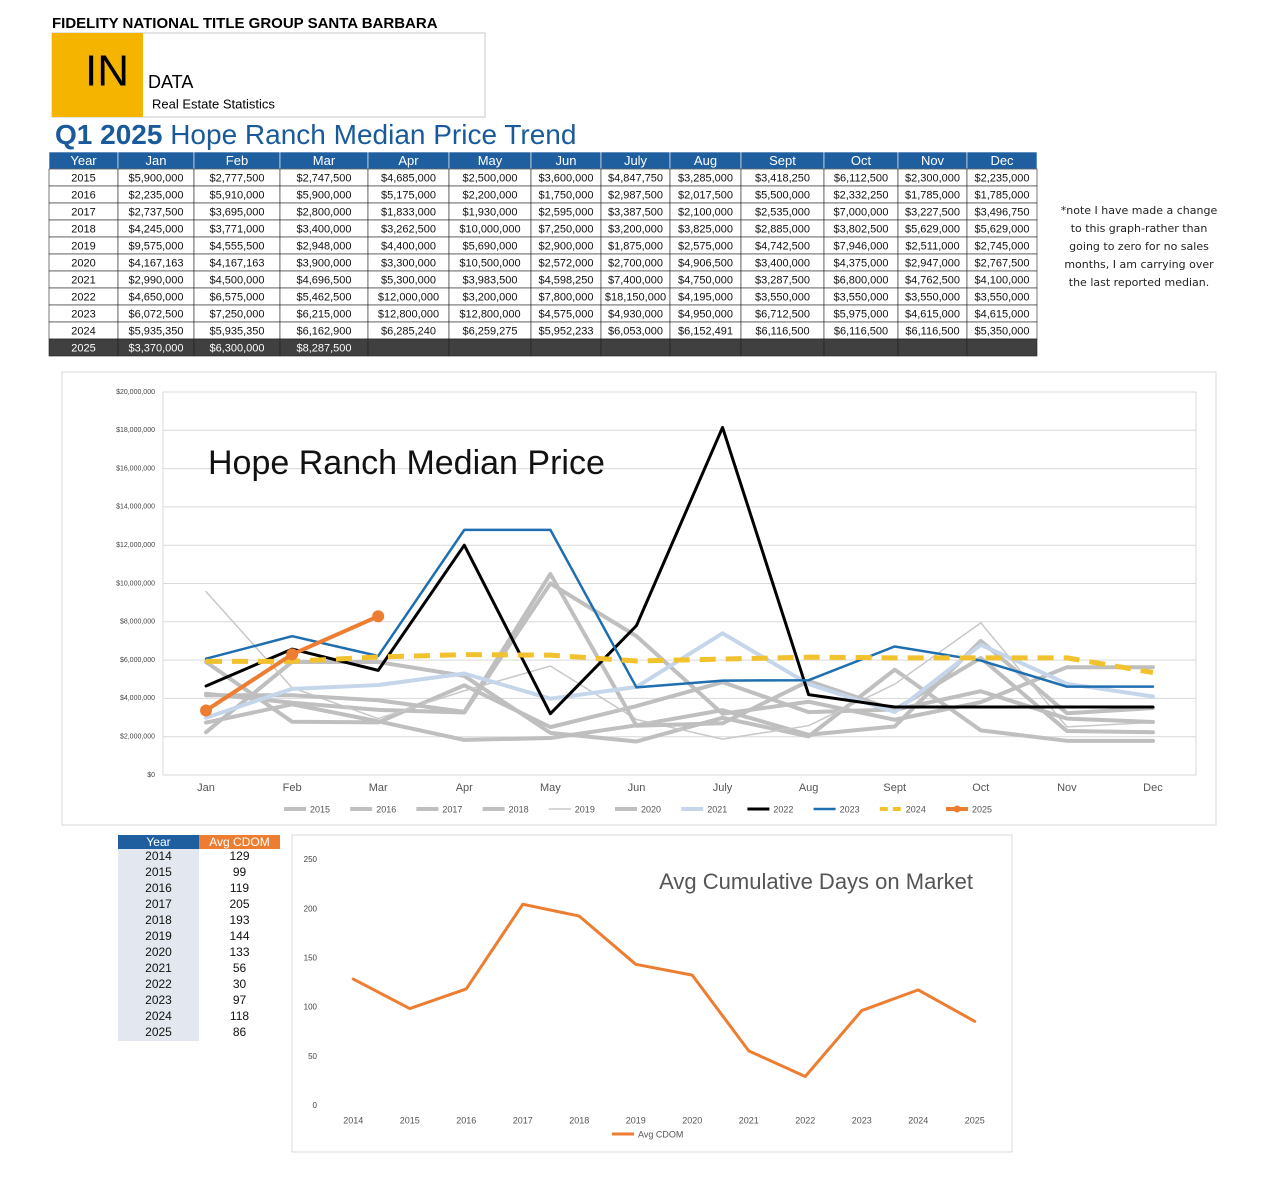 The width and height of the screenshot is (1275, 1180). Describe the element at coordinates (158, 1016) in the screenshot. I see `cell-text: 2024` at that location.